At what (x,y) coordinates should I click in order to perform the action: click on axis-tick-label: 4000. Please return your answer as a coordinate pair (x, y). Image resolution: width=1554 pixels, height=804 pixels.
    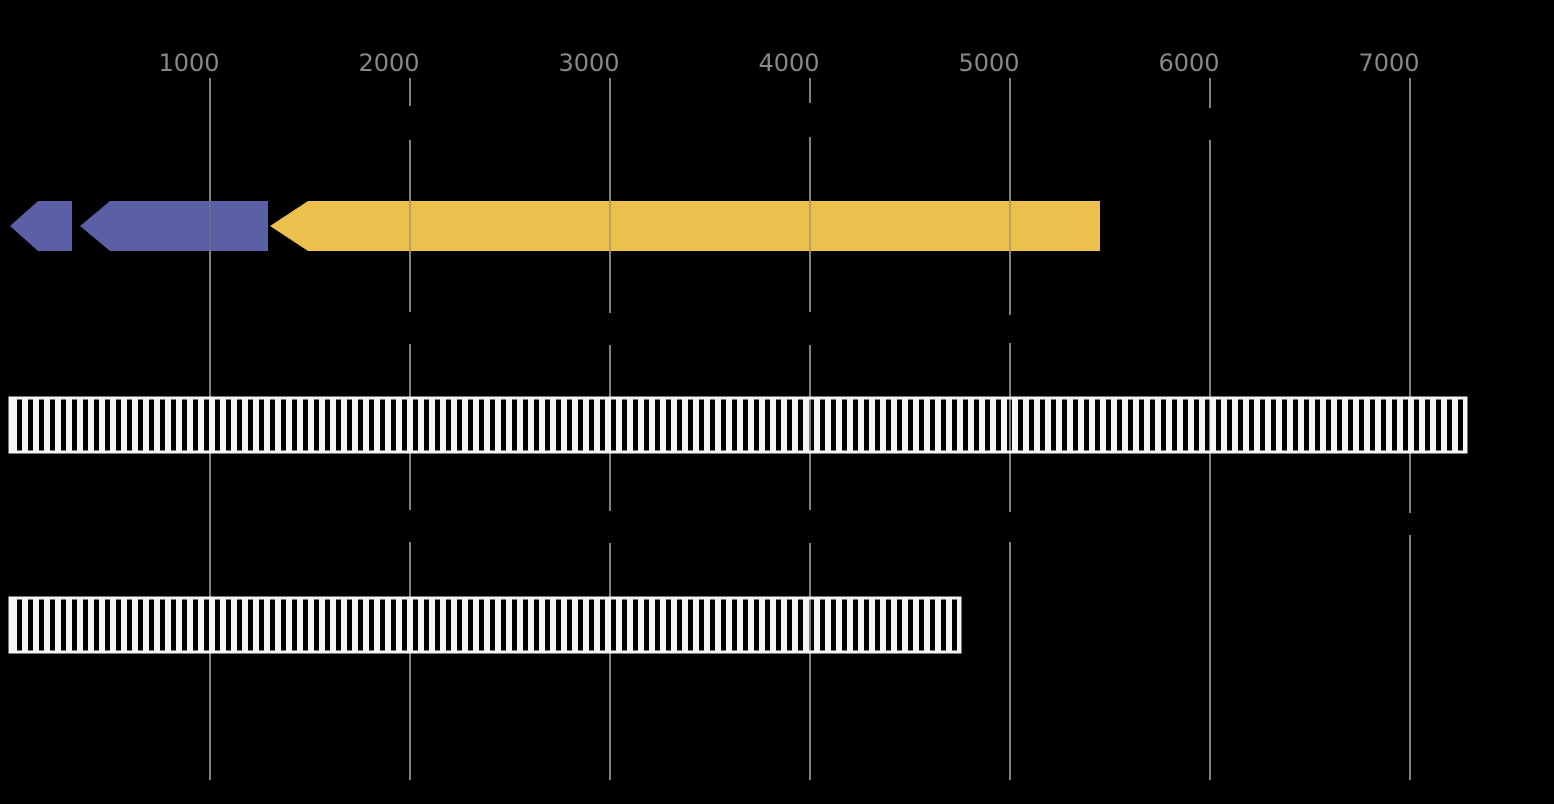
    Looking at the image, I should click on (788, 63).